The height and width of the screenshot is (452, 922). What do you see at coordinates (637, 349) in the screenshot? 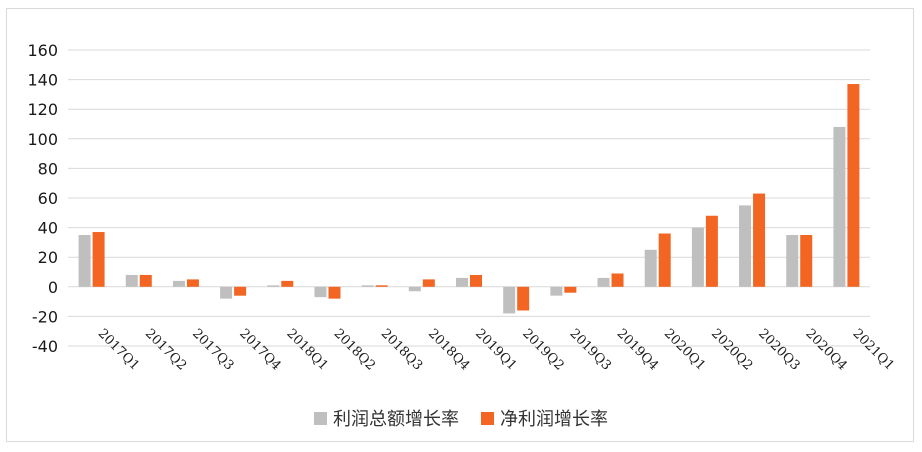
I see `x-tick-label: 2019Q4` at bounding box center [637, 349].